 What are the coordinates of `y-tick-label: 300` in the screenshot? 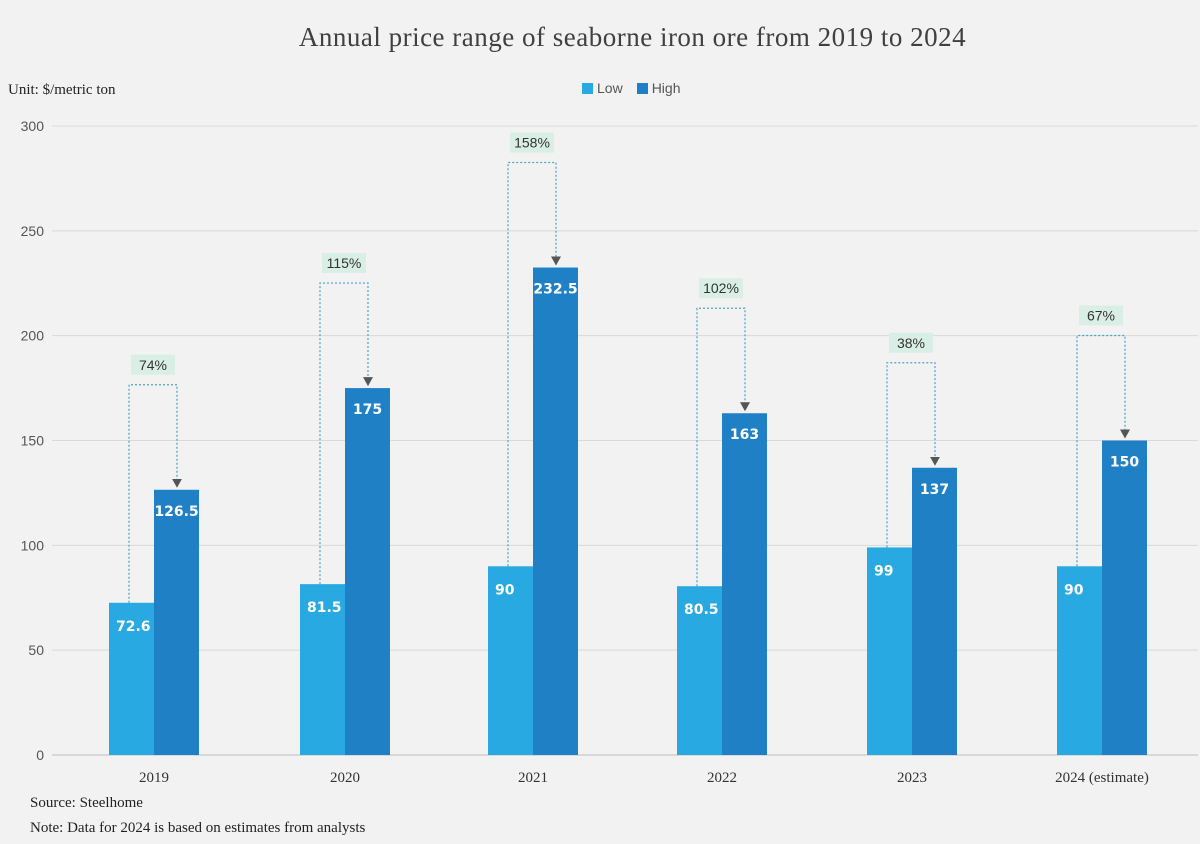 It's located at (33, 126).